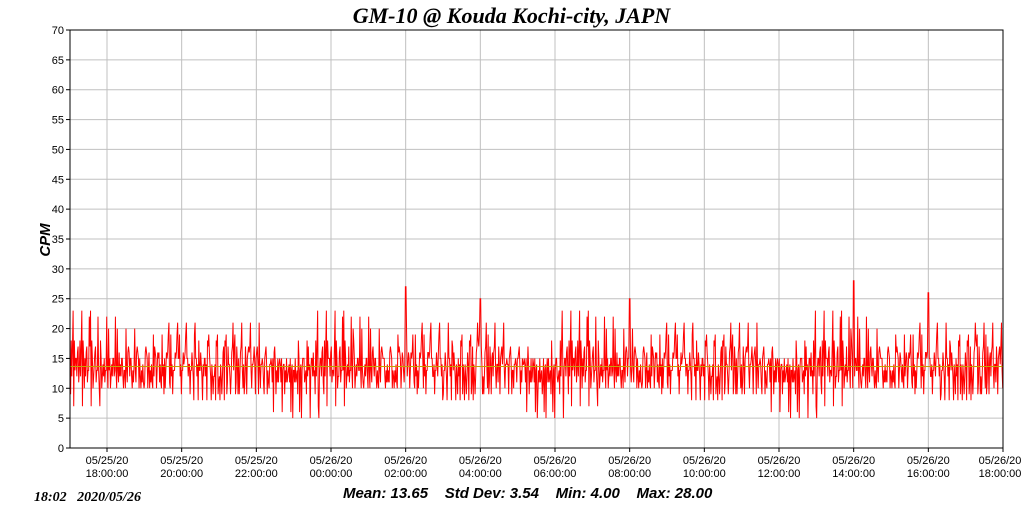 The width and height of the screenshot is (1023, 518). What do you see at coordinates (58, 31) in the screenshot?
I see `y-tick-label: 70` at bounding box center [58, 31].